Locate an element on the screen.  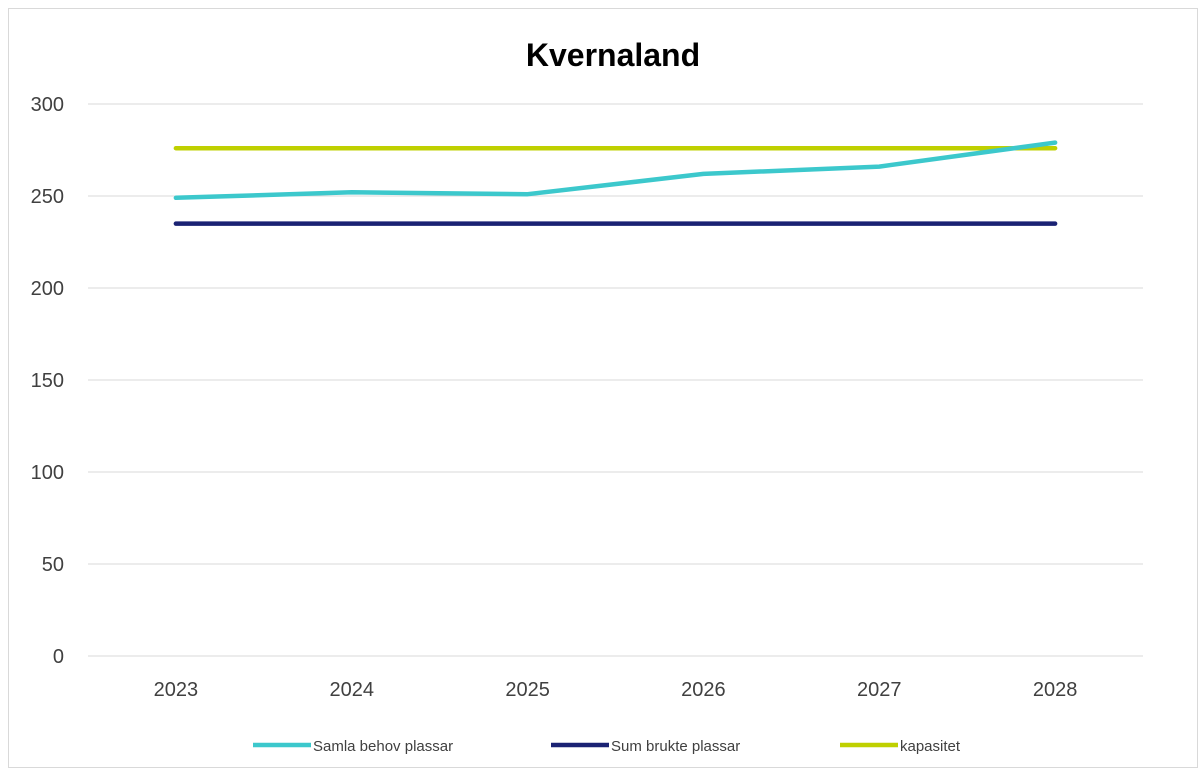
y-tick-label: 0 is located at coordinates (58, 657).